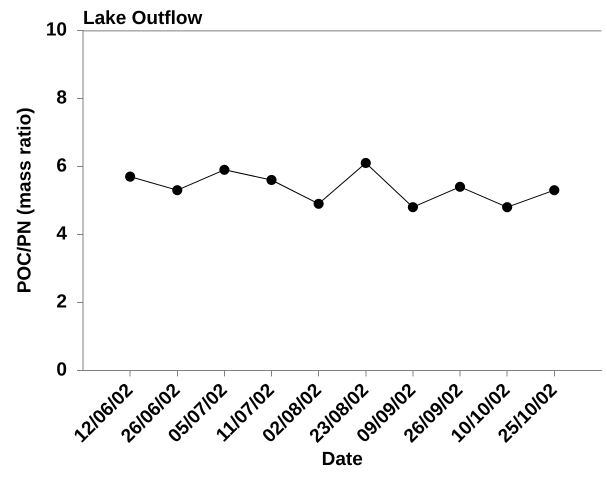 This screenshot has width=607, height=477. Describe the element at coordinates (61, 302) in the screenshot. I see `y-tick-label: 2` at that location.